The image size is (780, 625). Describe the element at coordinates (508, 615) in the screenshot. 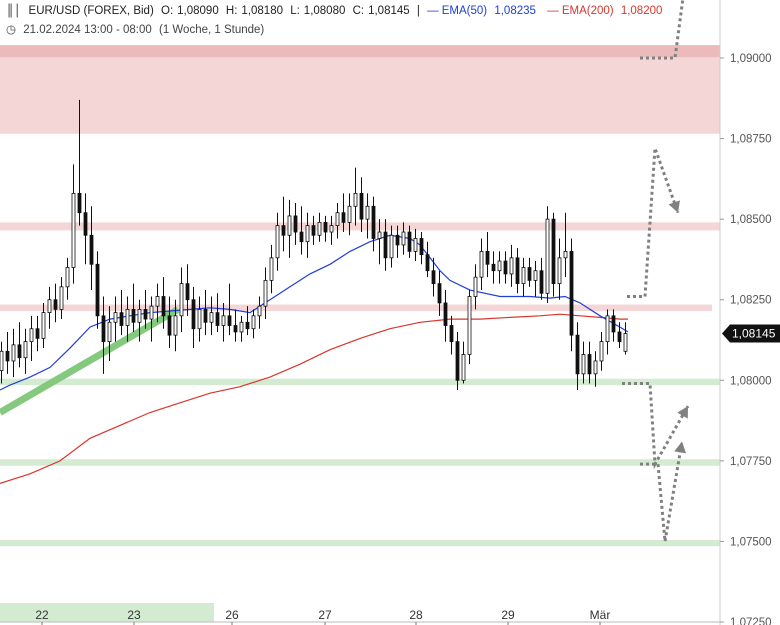

I see `x-tick-label: 29` at that location.